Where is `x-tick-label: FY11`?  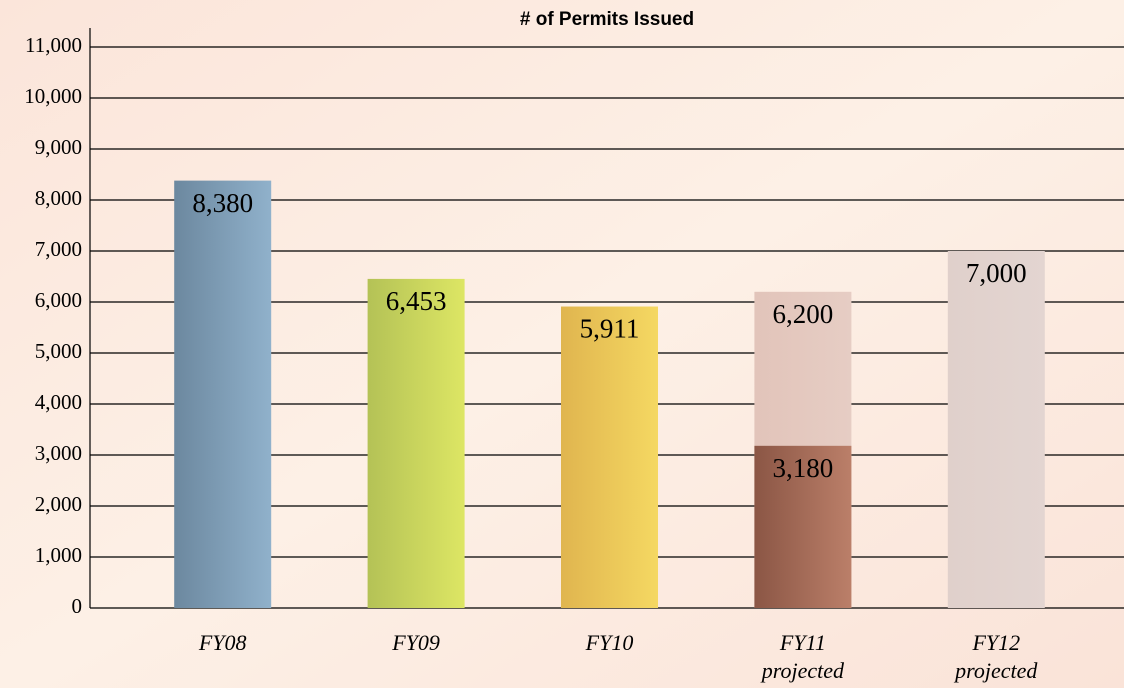 x-tick-label: FY11 is located at coordinates (802, 642).